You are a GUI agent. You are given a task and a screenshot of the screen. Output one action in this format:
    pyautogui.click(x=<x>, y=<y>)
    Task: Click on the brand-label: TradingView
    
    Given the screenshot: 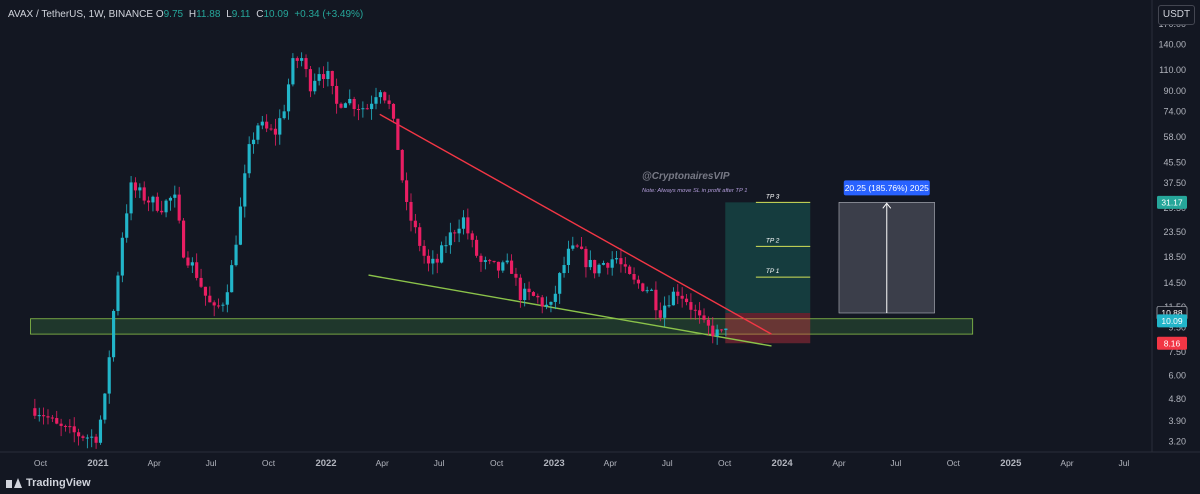 What is the action you would take?
    pyautogui.click(x=58, y=483)
    